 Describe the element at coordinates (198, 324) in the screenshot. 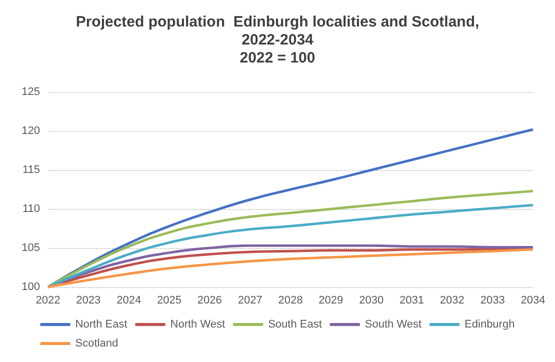

I see `legend-label: North West` at that location.